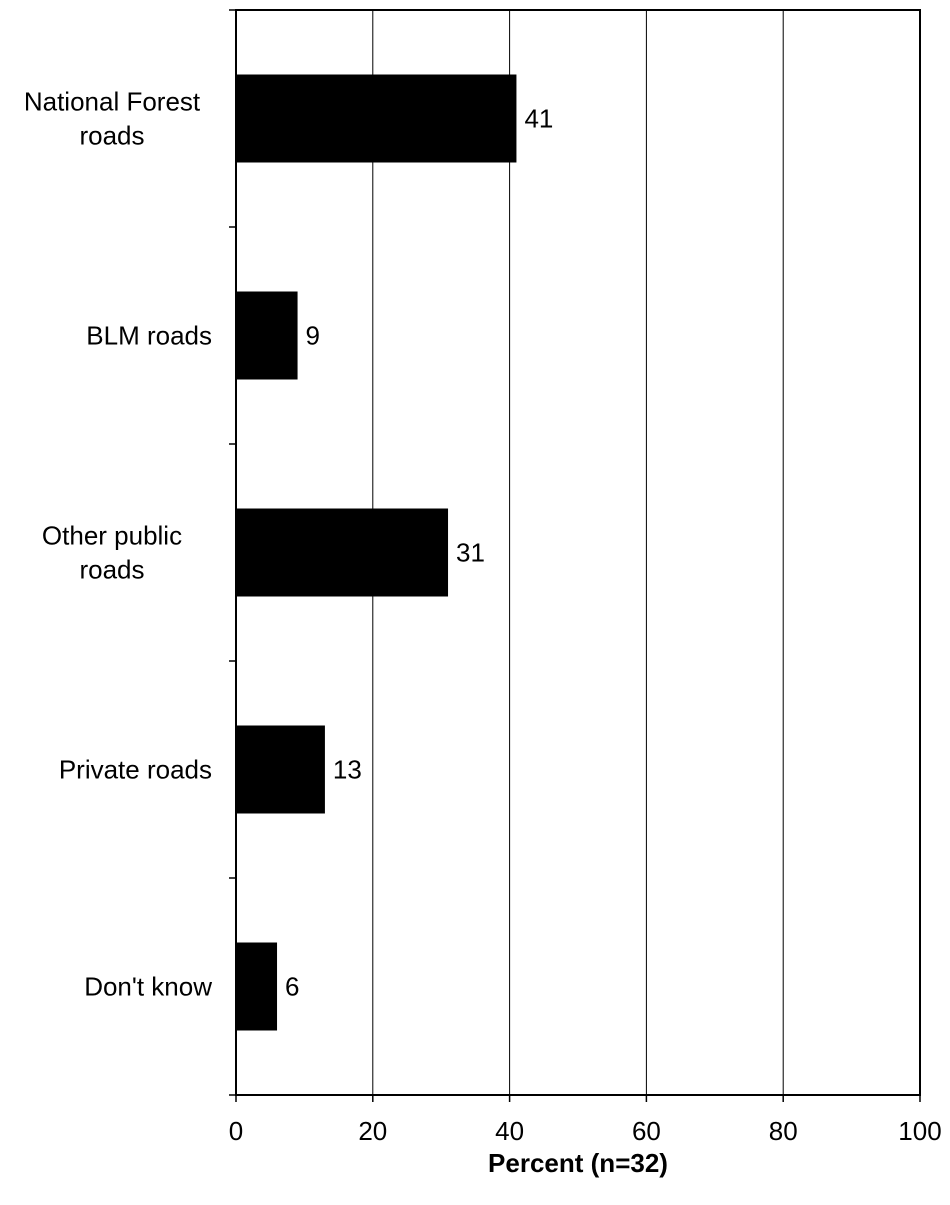 The height and width of the screenshot is (1205, 950). I want to click on category-label-3: Private roads, so click(135, 770).